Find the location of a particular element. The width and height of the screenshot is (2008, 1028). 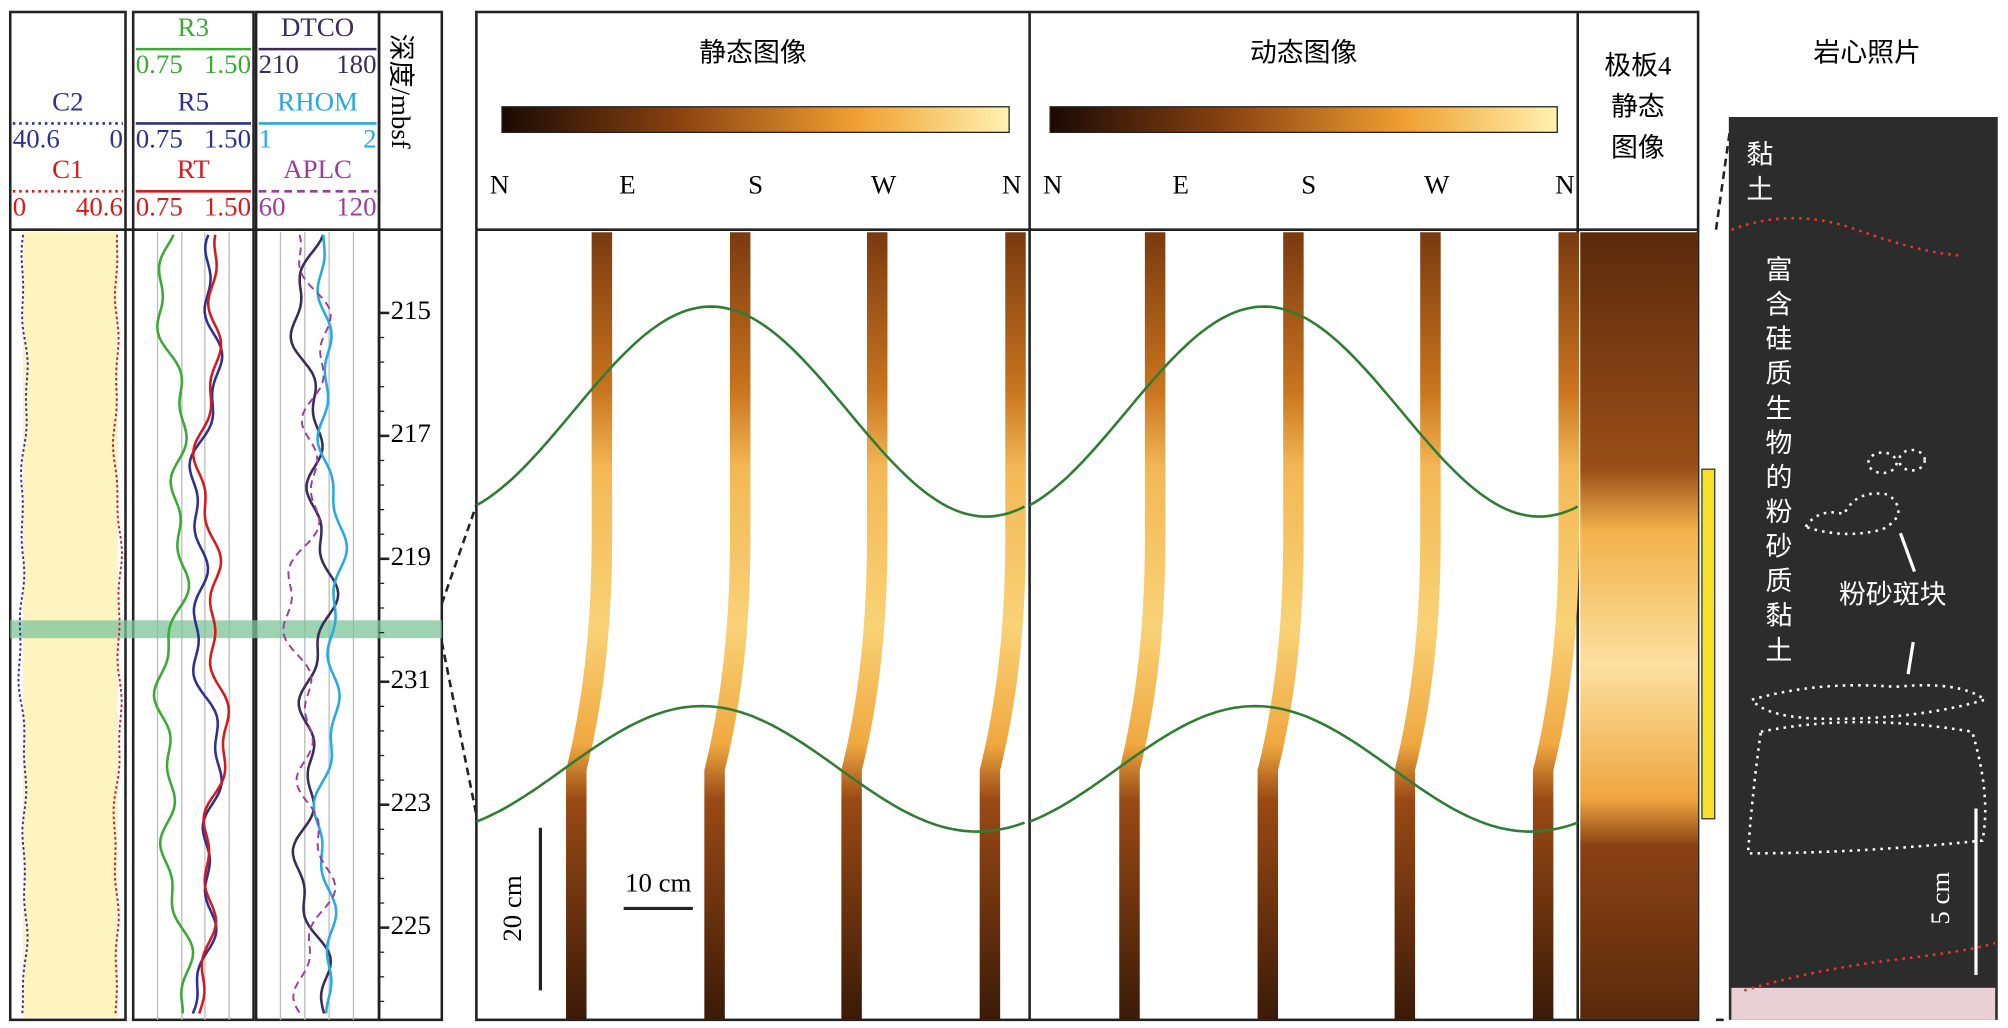

core-photo is located at coordinates (1863, 568).